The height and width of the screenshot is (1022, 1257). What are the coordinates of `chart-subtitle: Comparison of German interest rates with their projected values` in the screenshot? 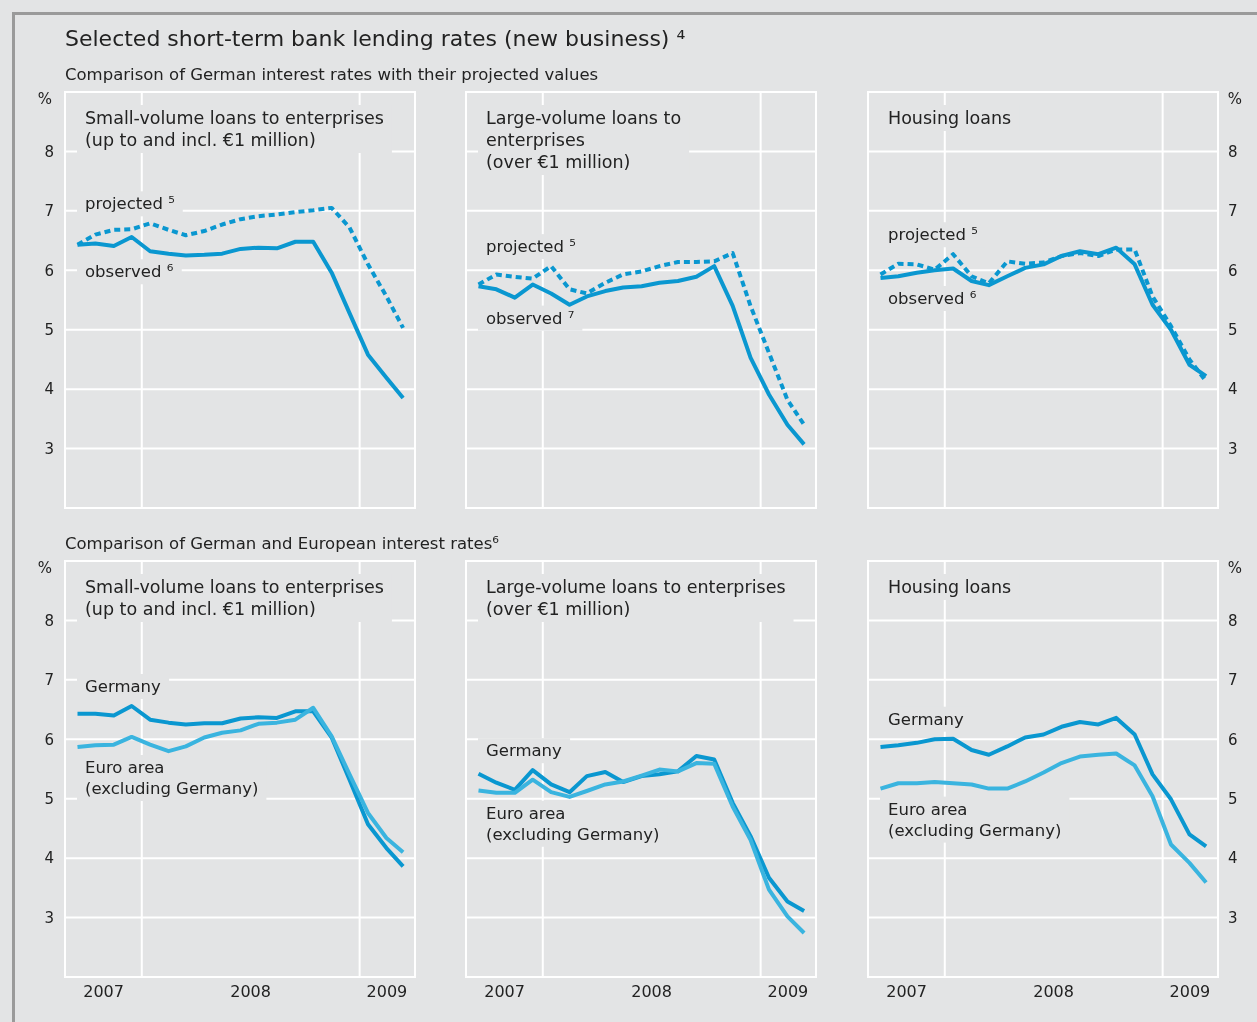 It's located at (332, 74).